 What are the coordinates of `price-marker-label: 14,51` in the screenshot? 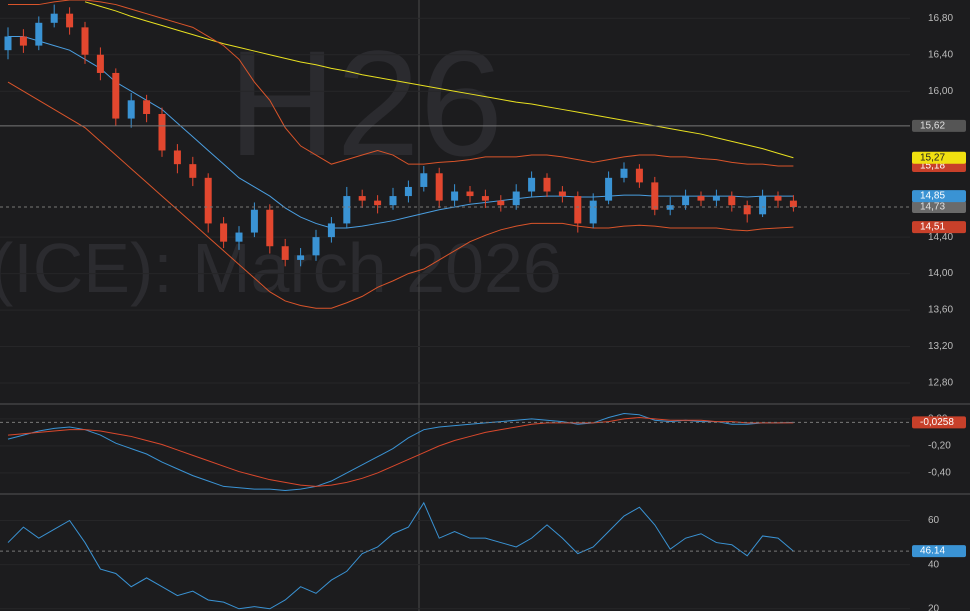 It's located at (932, 227).